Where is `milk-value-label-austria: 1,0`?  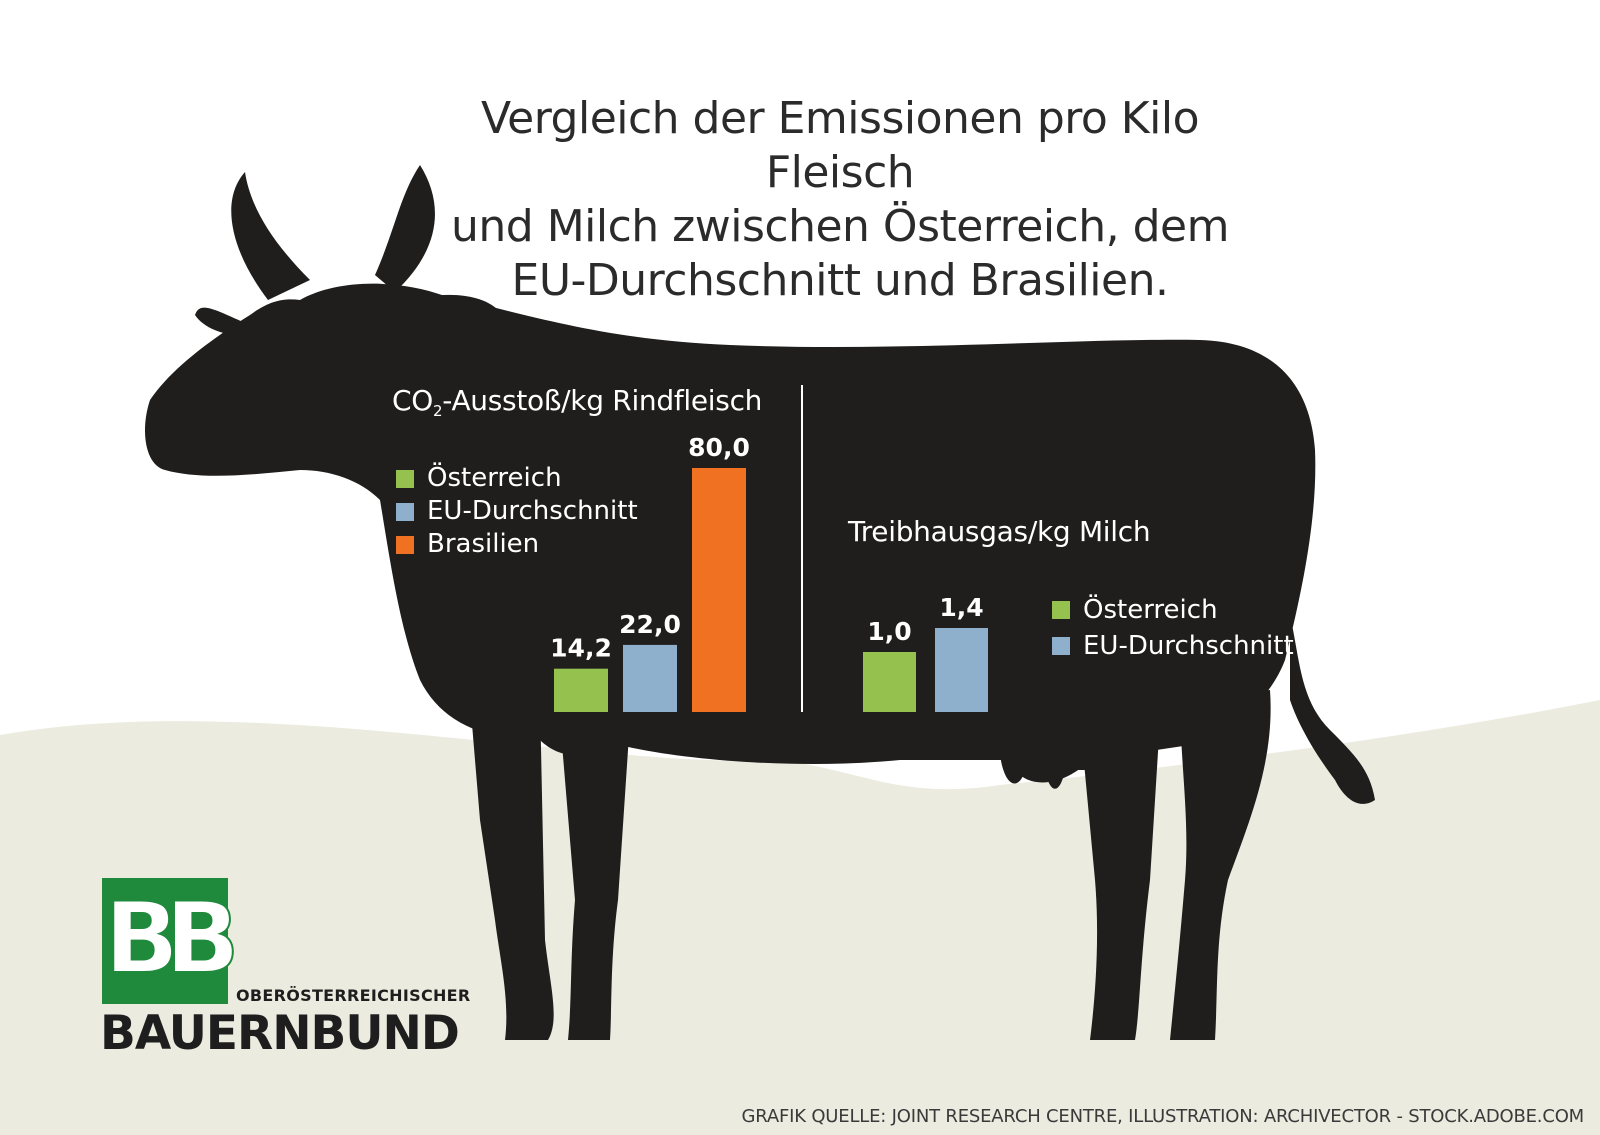
milk-value-label-austria: 1,0 is located at coordinates (889, 631).